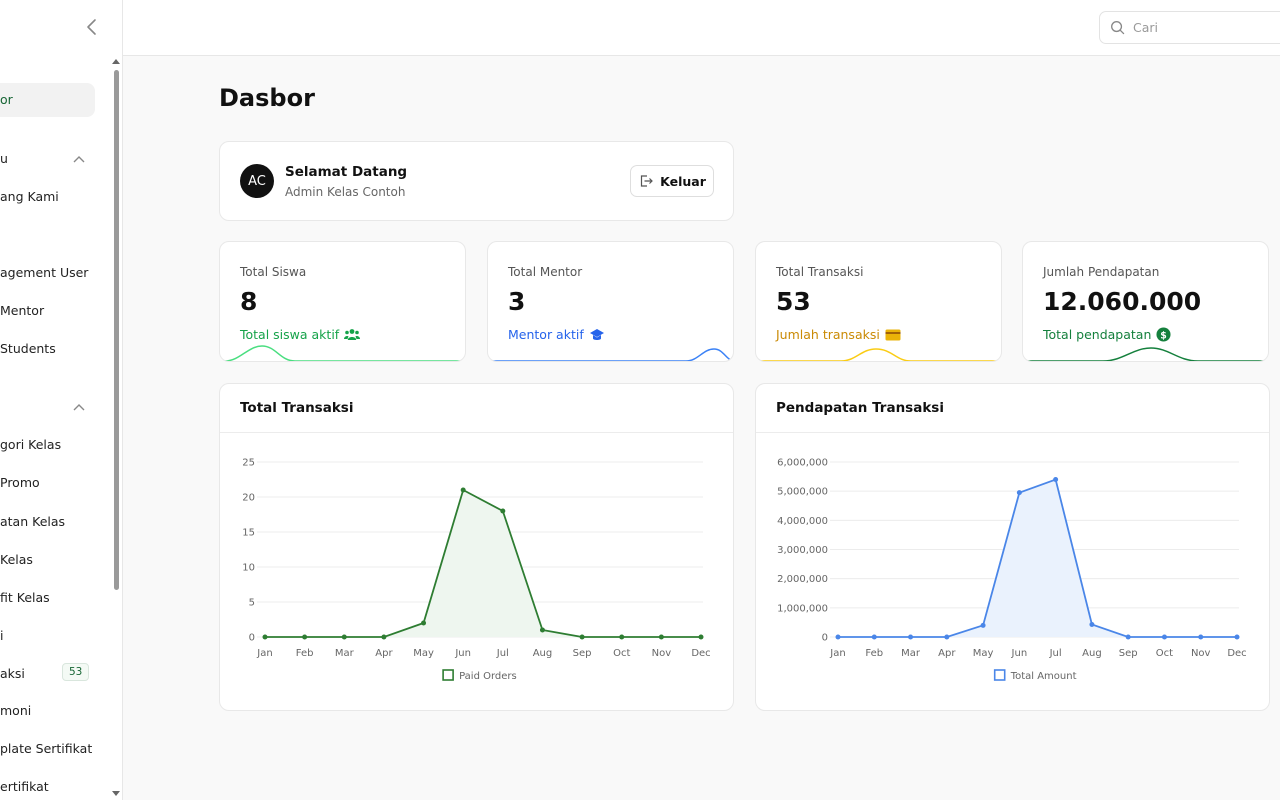 The height and width of the screenshot is (800, 1280). Describe the element at coordinates (25, 597) in the screenshot. I see `sidebar-item: fit Kelas` at that location.